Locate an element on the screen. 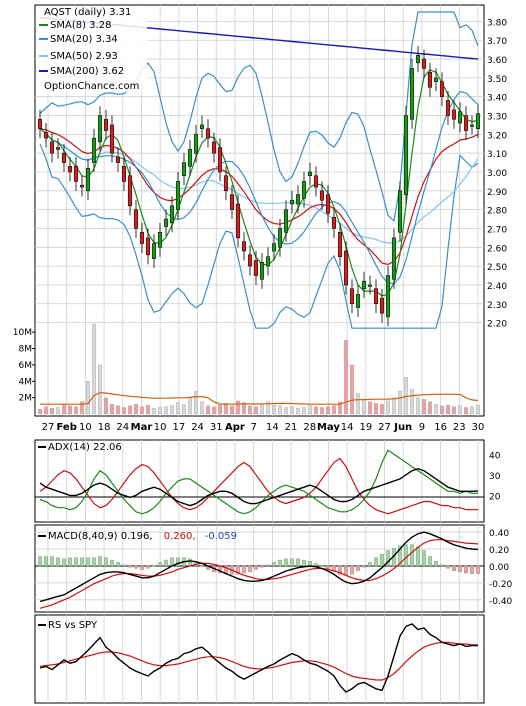 Image resolution: width=526 pixels, height=706 pixels. date-tick-label: 17 is located at coordinates (179, 427).